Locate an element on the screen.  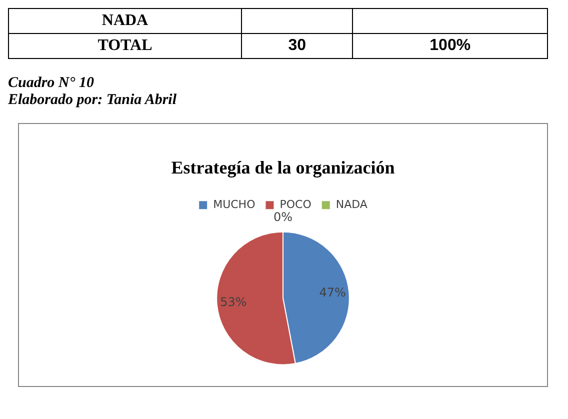
text: Cuadro N° 10 is located at coordinates (52, 83).